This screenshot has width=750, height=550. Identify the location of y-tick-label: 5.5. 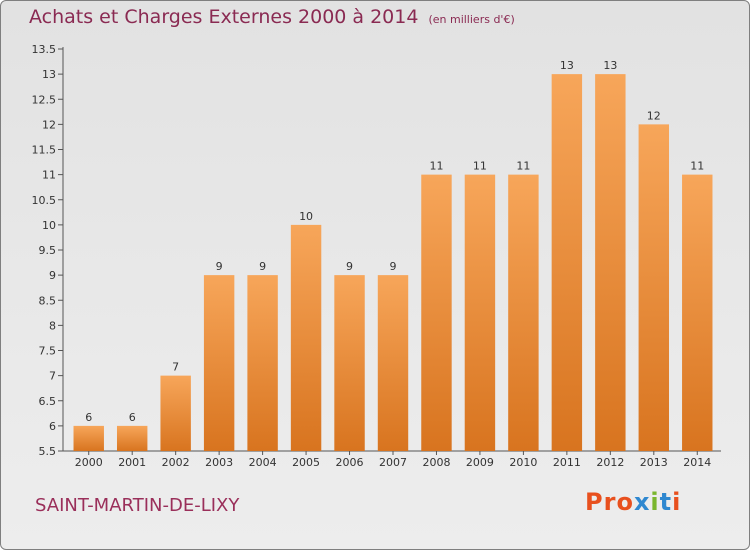
(48, 451).